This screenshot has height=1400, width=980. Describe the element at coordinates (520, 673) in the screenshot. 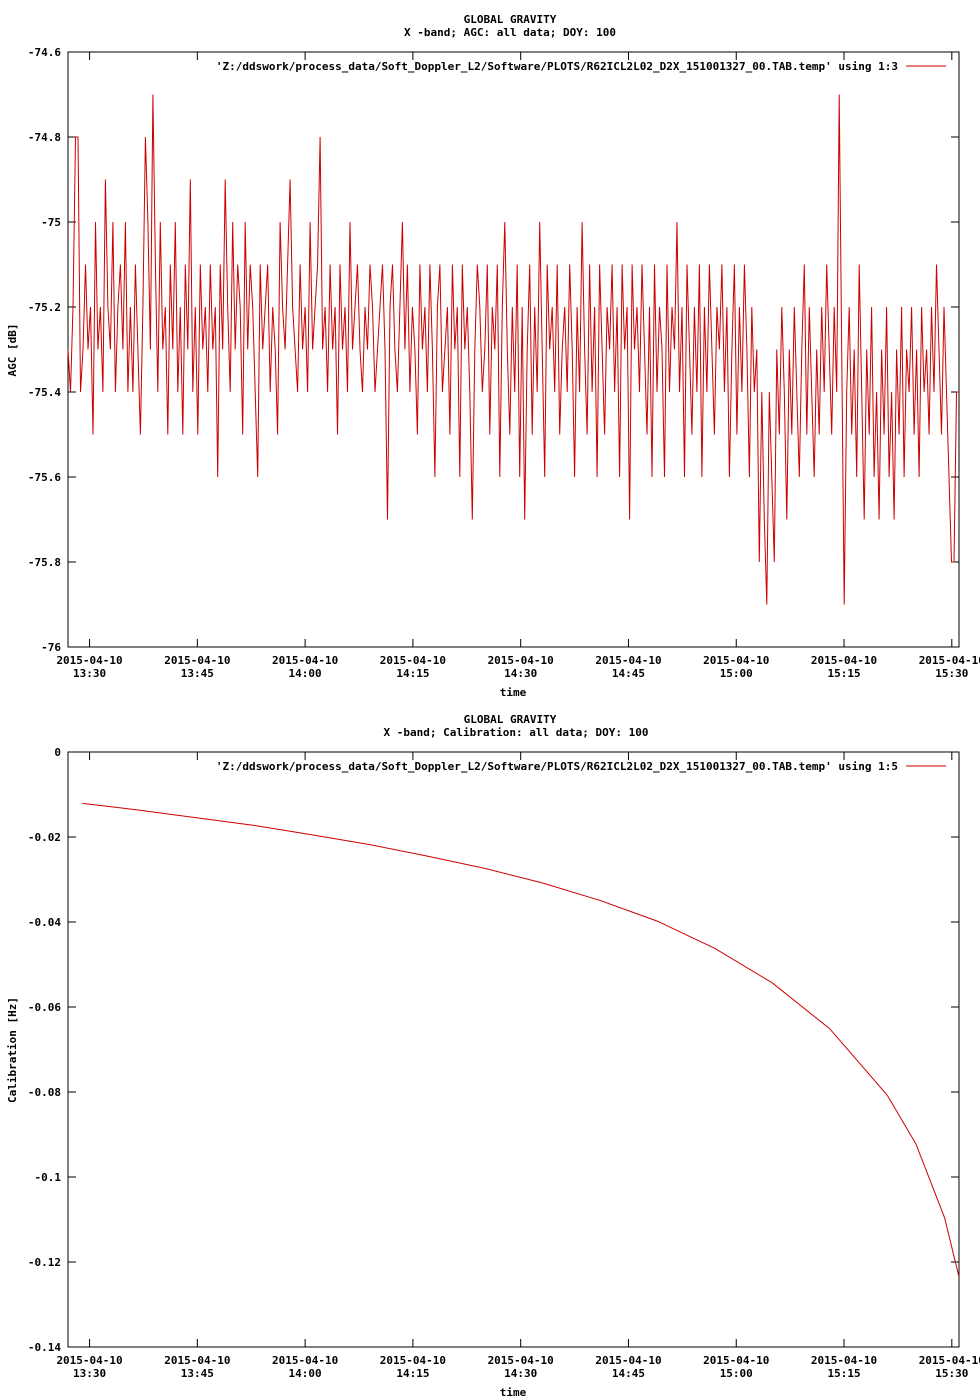

I see `agc-x-tick-time: 14:30` at that location.